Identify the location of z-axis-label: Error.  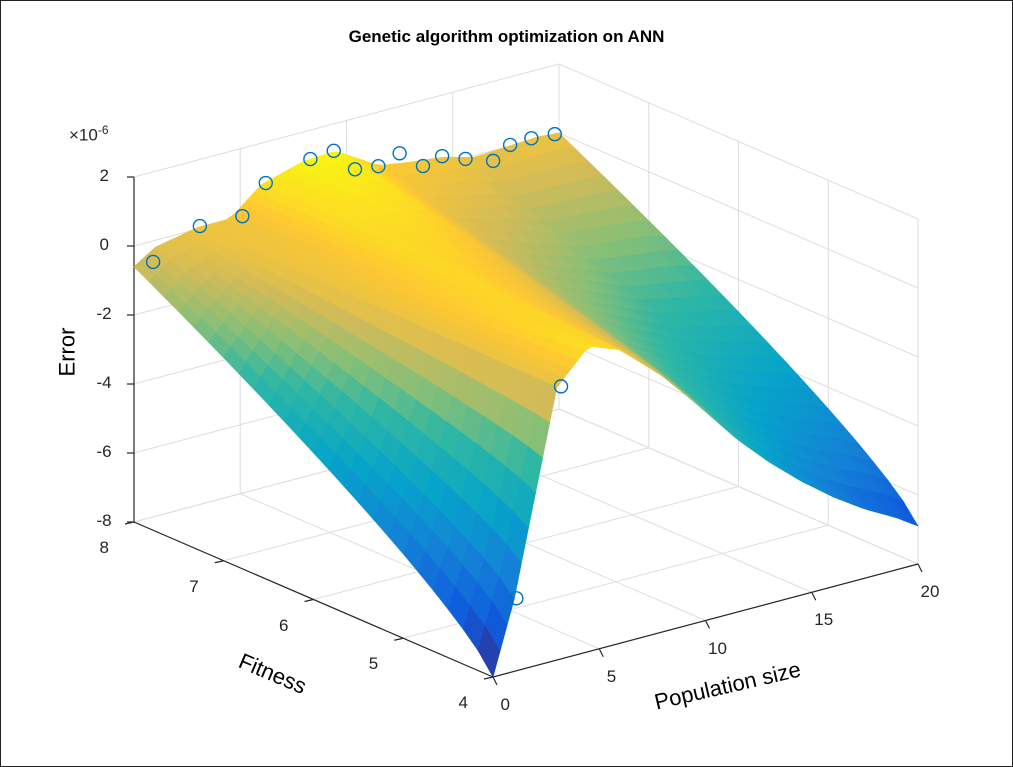
(67, 352).